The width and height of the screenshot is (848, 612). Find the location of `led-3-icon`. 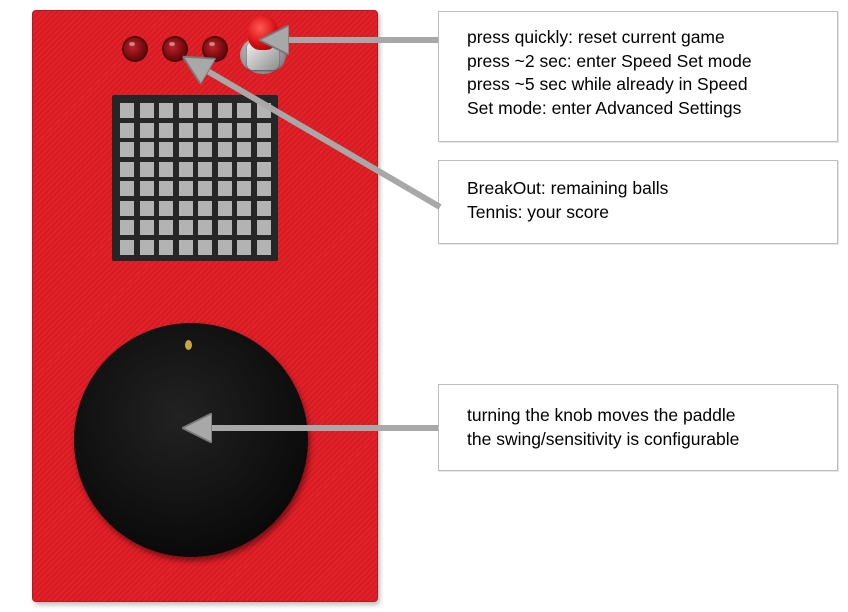

led-3-icon is located at coordinates (215, 49).